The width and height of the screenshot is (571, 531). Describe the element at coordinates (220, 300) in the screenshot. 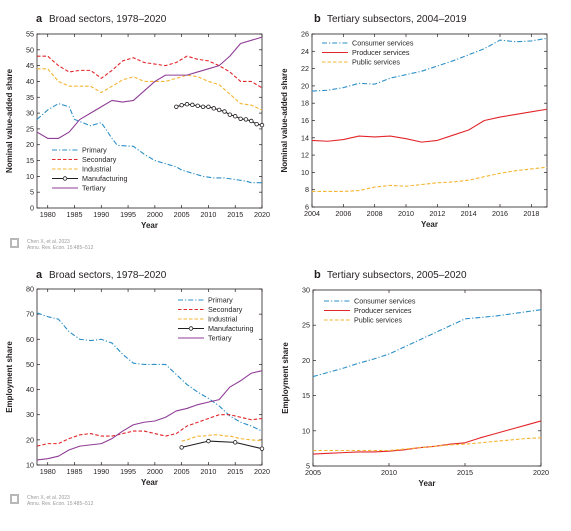

I see `legend-label: Primary` at that location.